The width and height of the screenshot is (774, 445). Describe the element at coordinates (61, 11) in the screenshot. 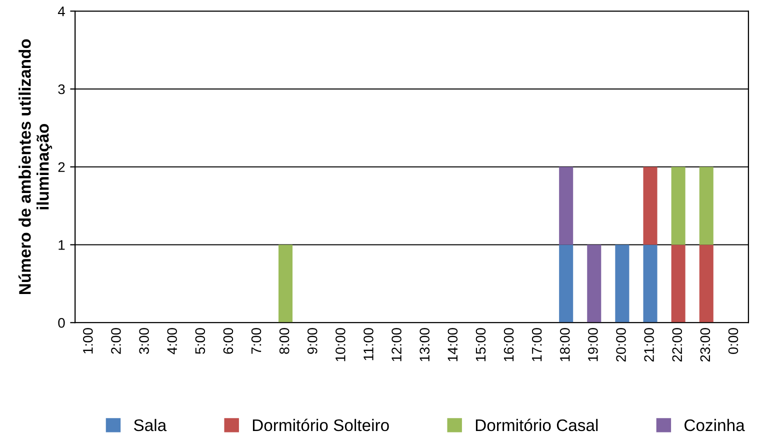

I see `y-tick-label: 4` at that location.